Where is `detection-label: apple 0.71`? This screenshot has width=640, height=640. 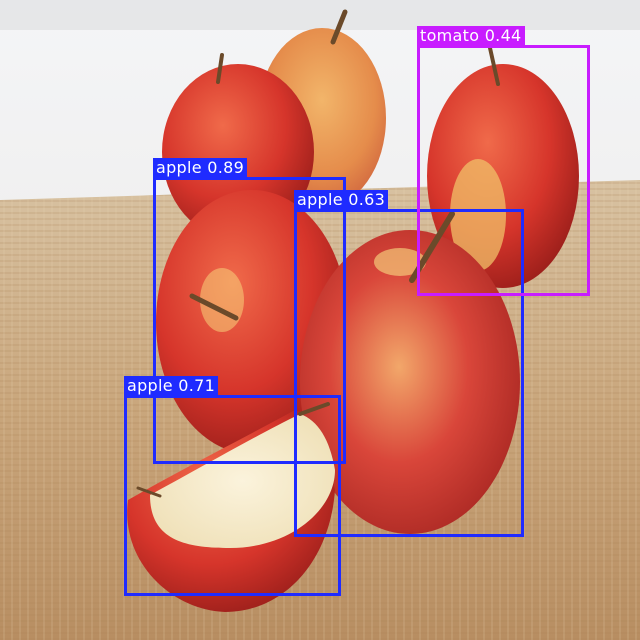
detection-label: apple 0.71 is located at coordinates (171, 386).